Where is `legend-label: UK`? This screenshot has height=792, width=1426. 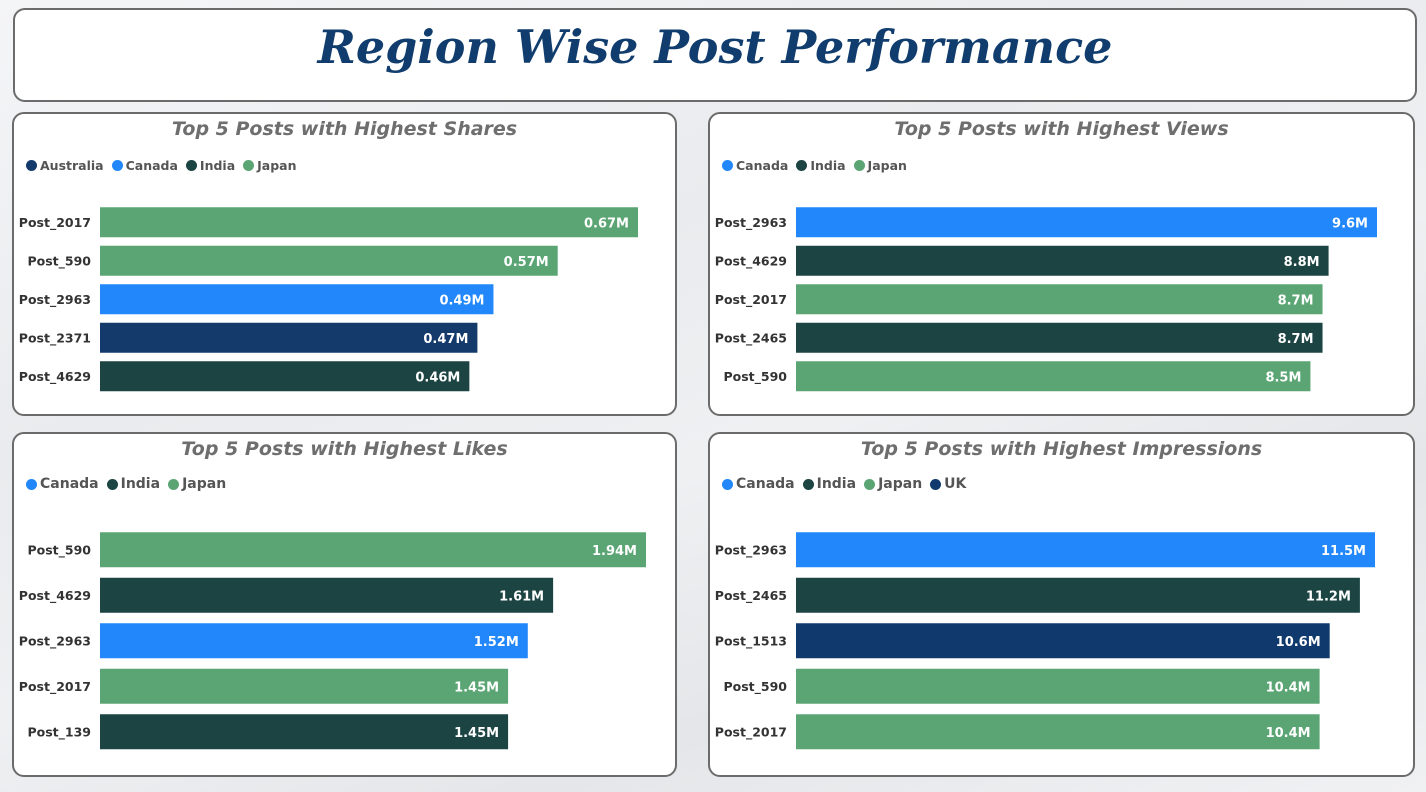
legend-label: UK is located at coordinates (955, 484).